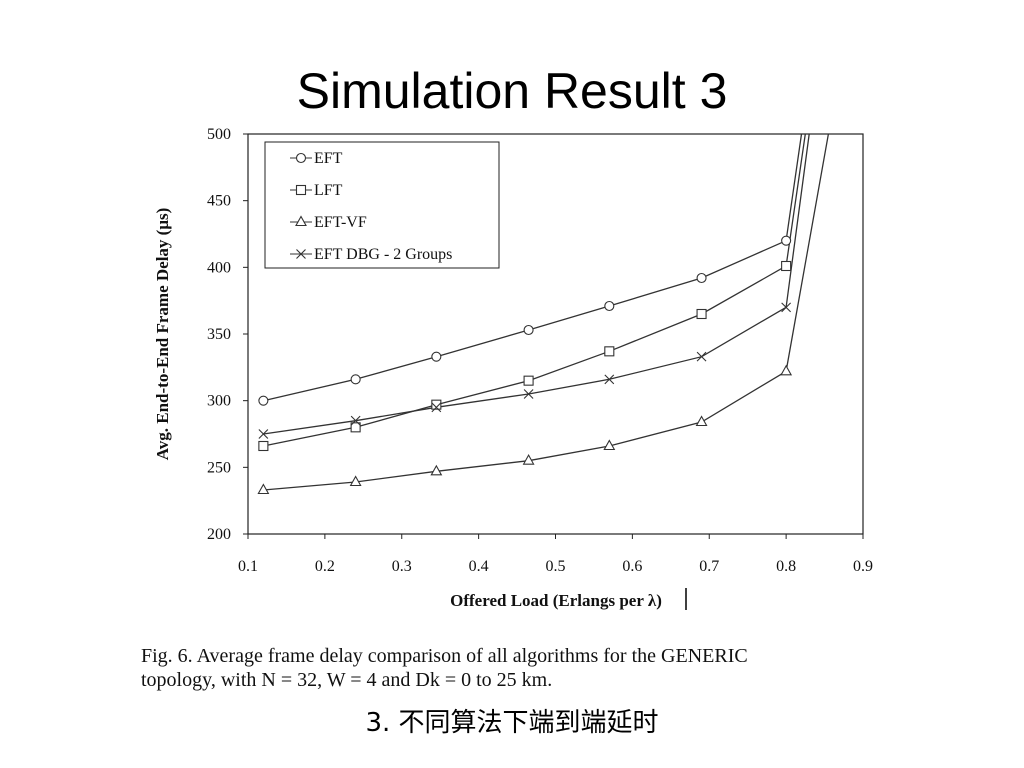 This screenshot has width=1024, height=768. I want to click on y-tick-label: 200, so click(219, 534).